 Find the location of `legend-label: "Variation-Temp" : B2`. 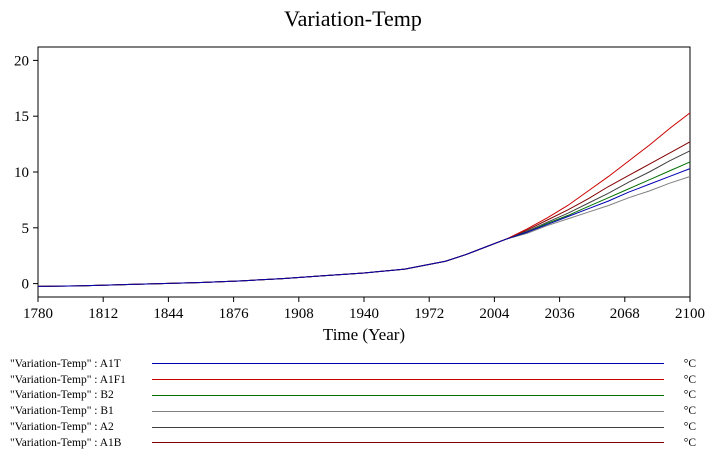

legend-label: "Variation-Temp" : B2 is located at coordinates (62, 395).